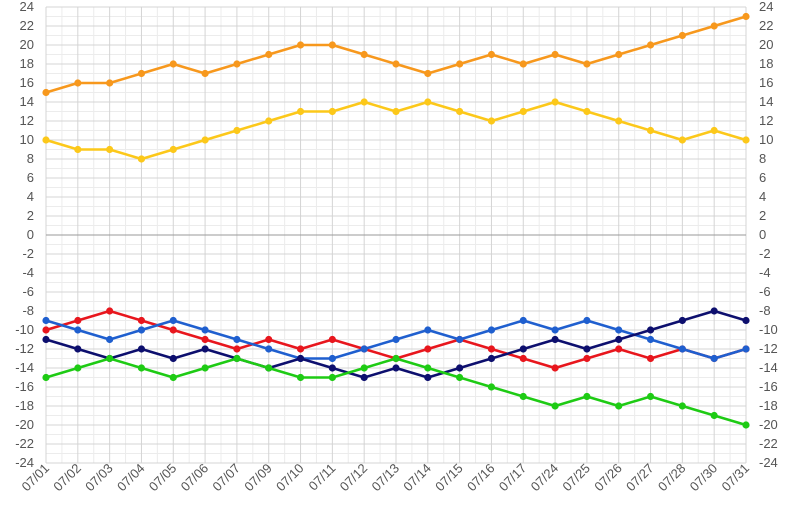 This screenshot has height=527, width=792. What do you see at coordinates (163, 478) in the screenshot?
I see `x-tick-label: 07/05` at bounding box center [163, 478].